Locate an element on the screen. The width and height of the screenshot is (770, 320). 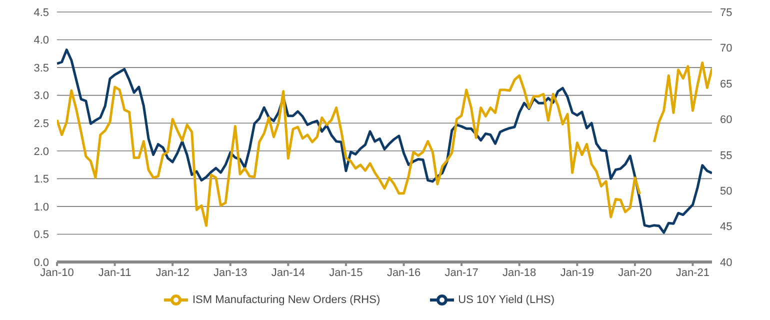
x-tick-label: Jan-17 is located at coordinates (461, 272).